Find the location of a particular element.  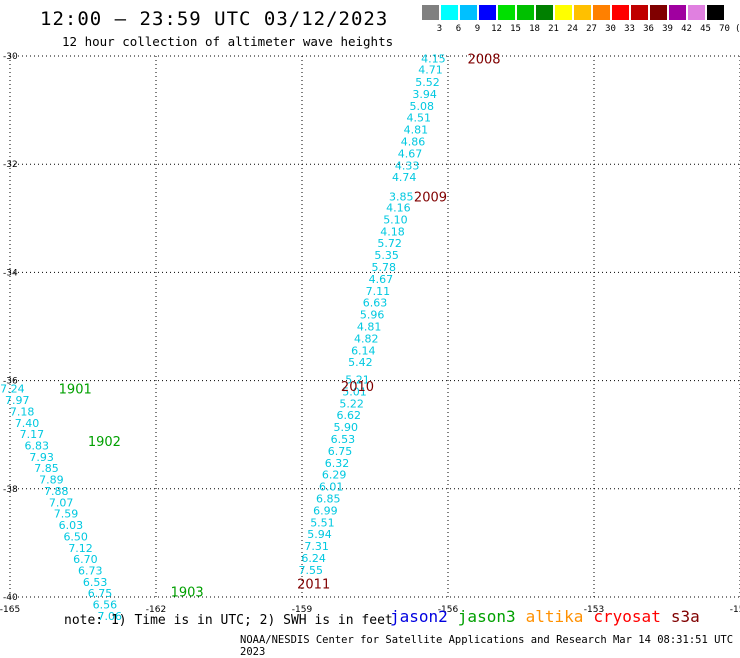

time-label: 1902 is located at coordinates (104, 442).